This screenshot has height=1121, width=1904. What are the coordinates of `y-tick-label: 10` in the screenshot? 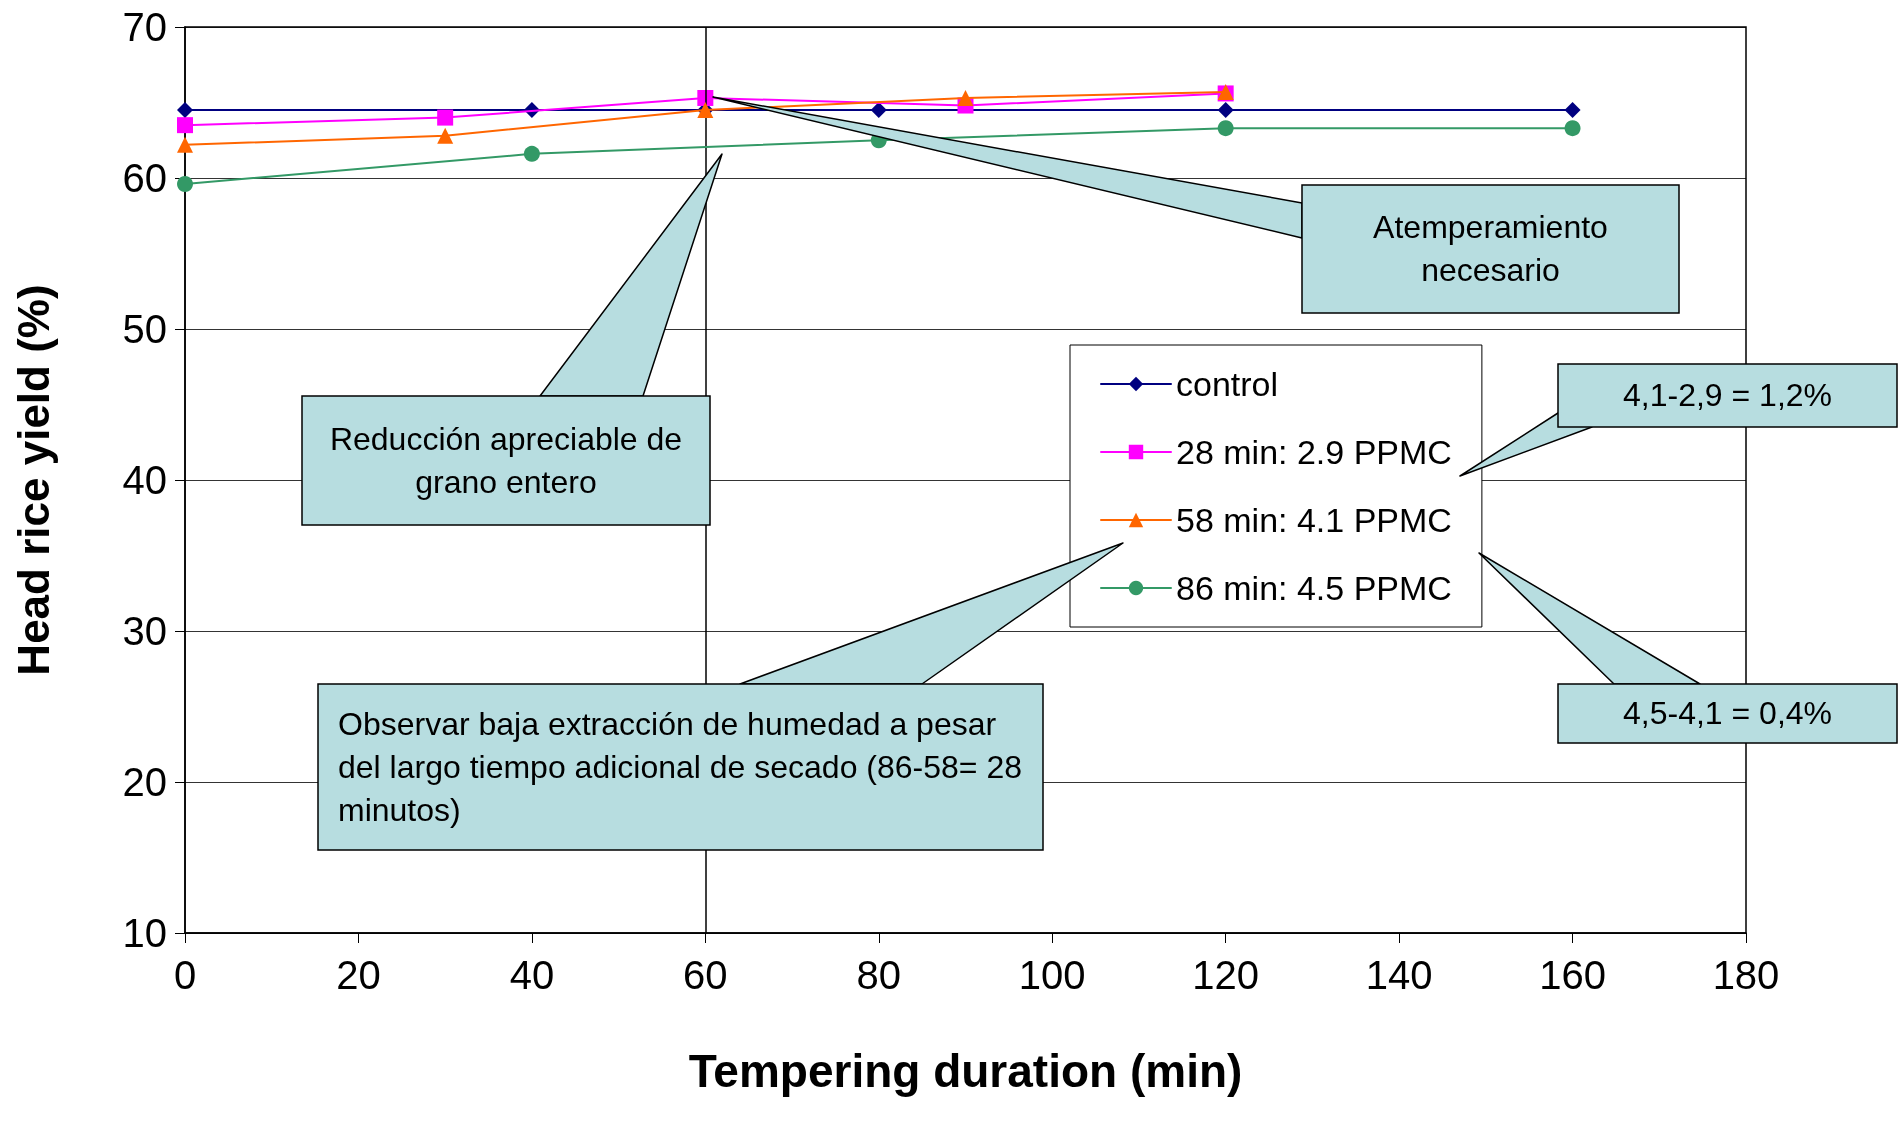 It's located at (144, 933).